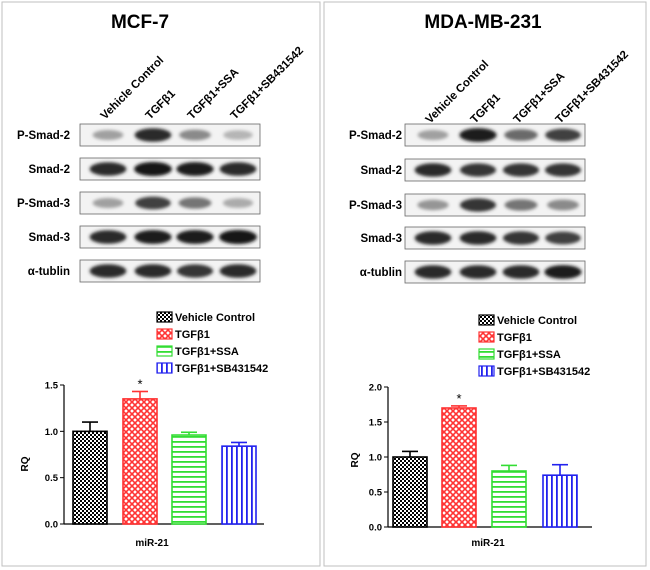  What do you see at coordinates (140, 22) in the screenshot?
I see `panel-title-mcf7: MCF-7` at bounding box center [140, 22].